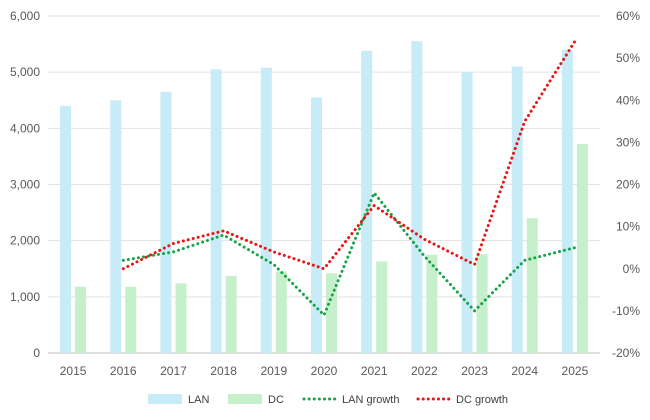  I want to click on y-left-tick-label: 0, so click(36, 353).